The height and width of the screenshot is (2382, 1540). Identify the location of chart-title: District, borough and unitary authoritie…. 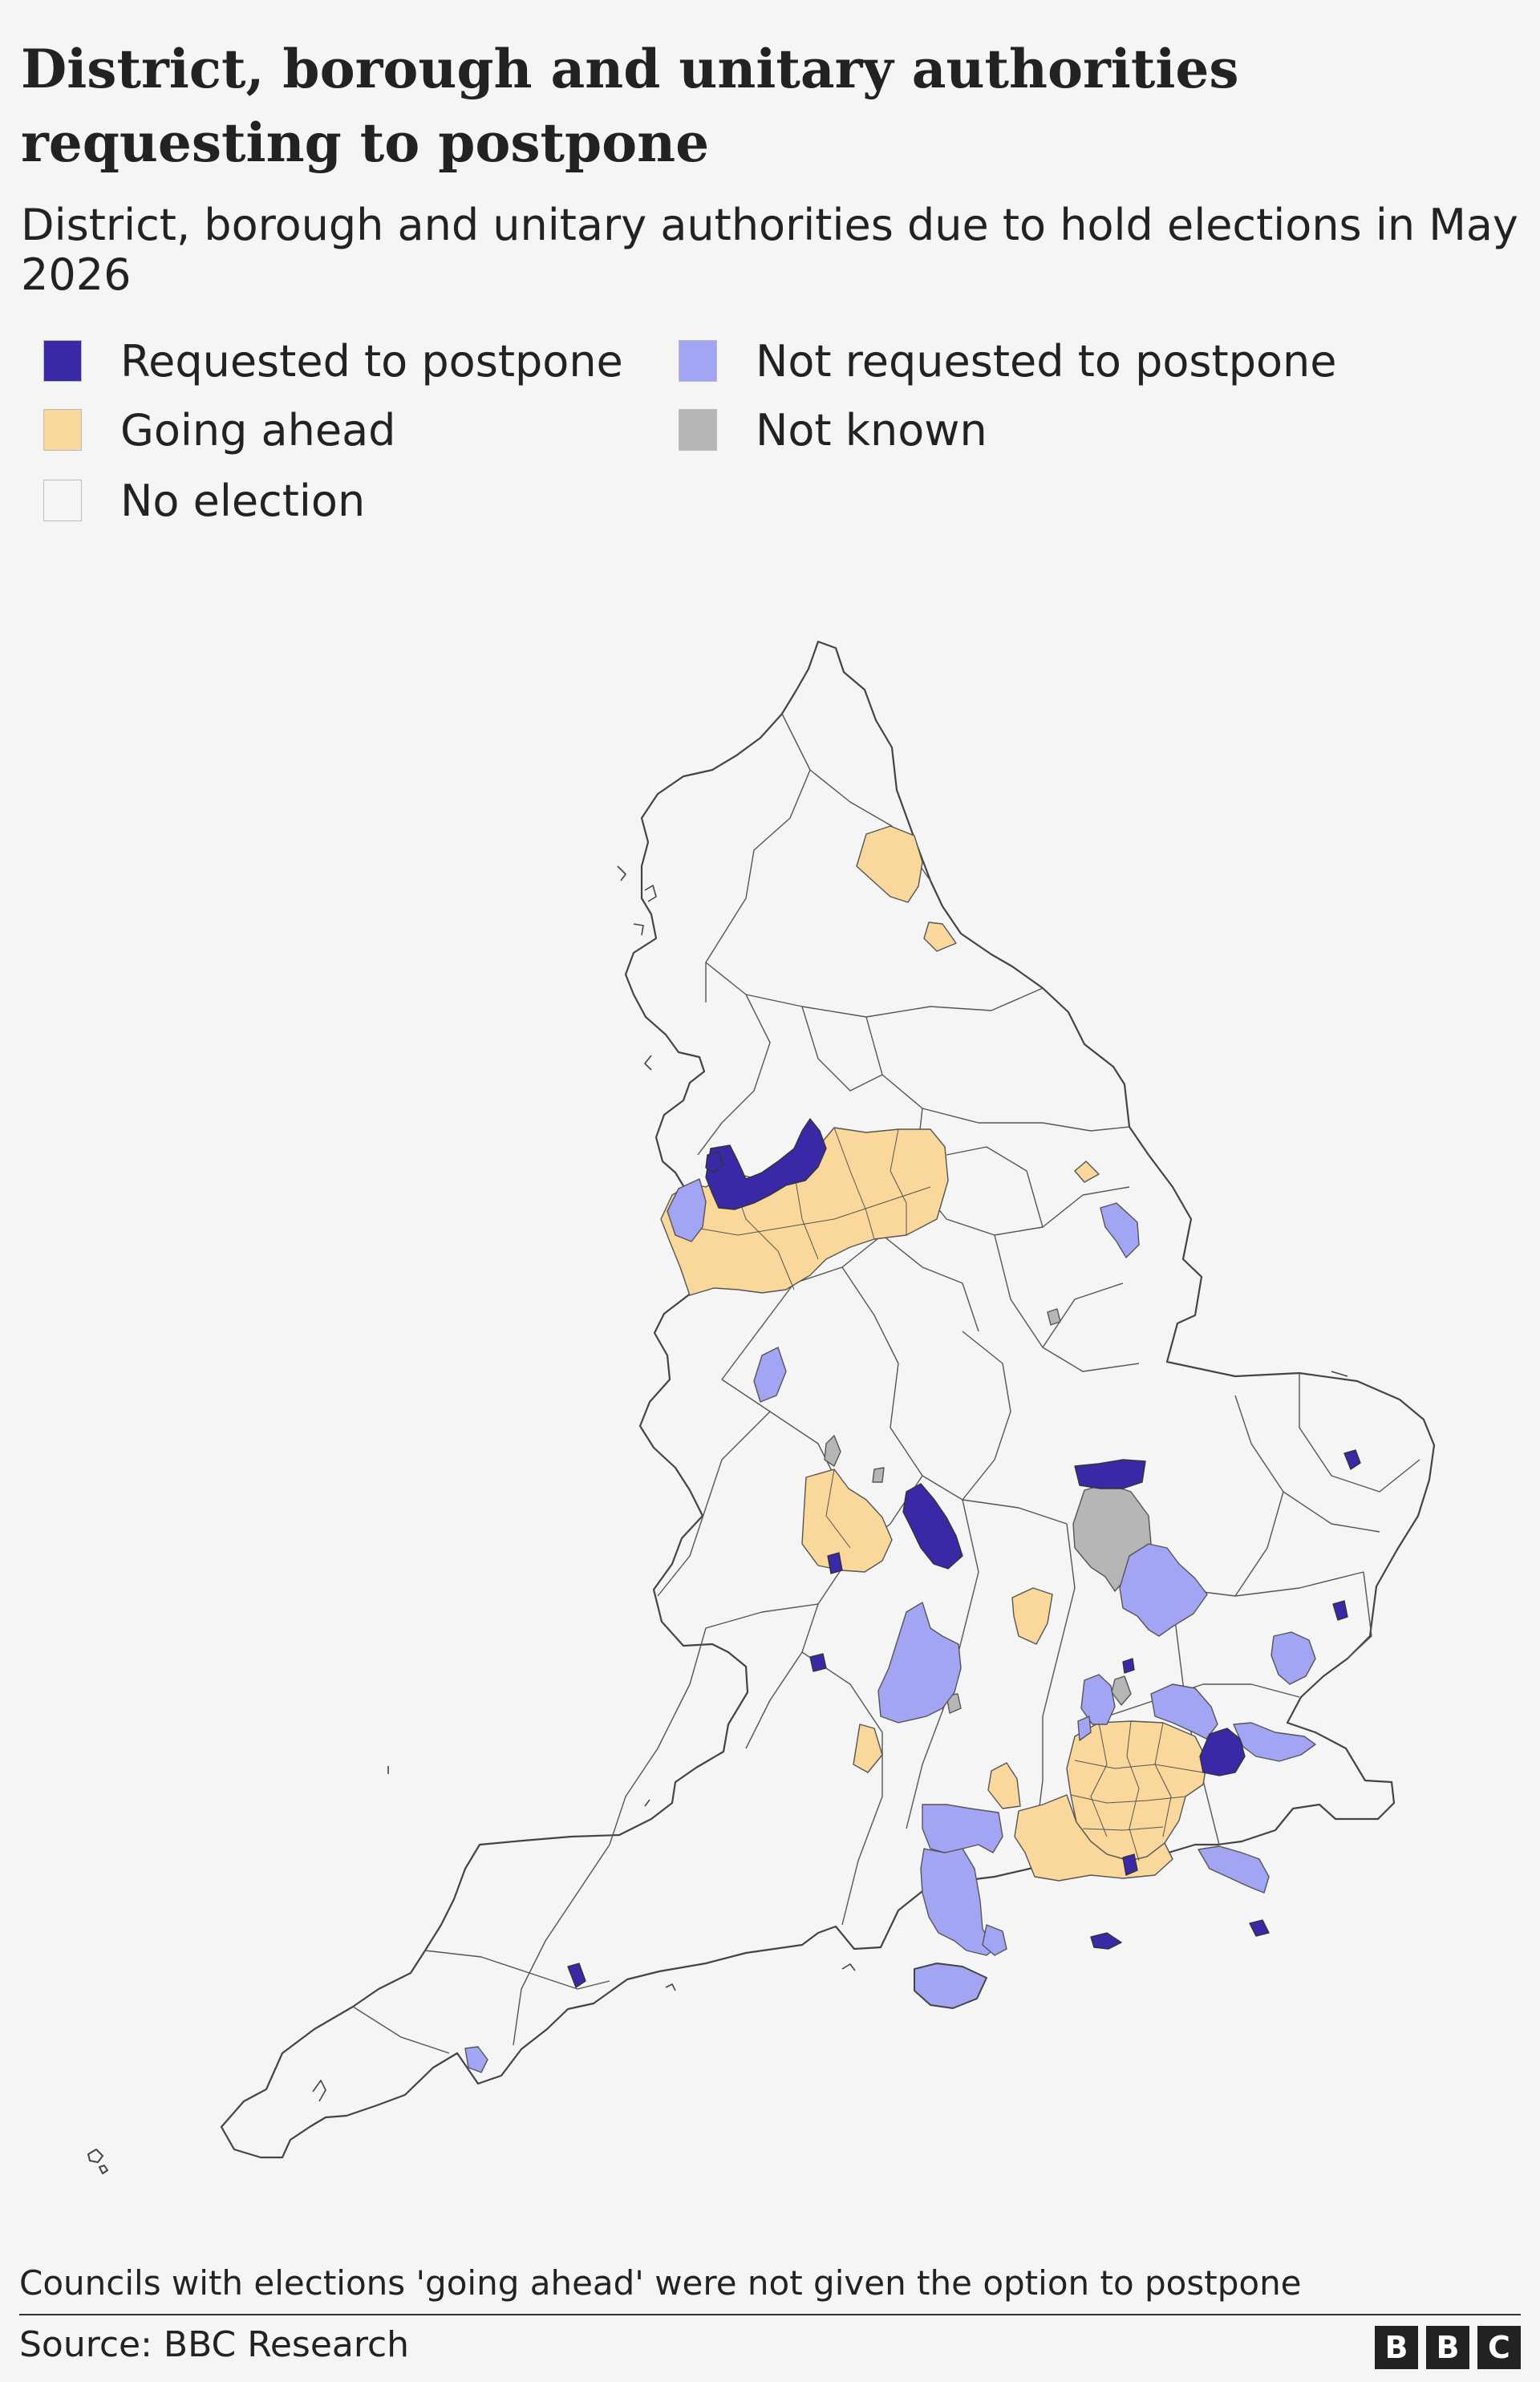
(630, 106).